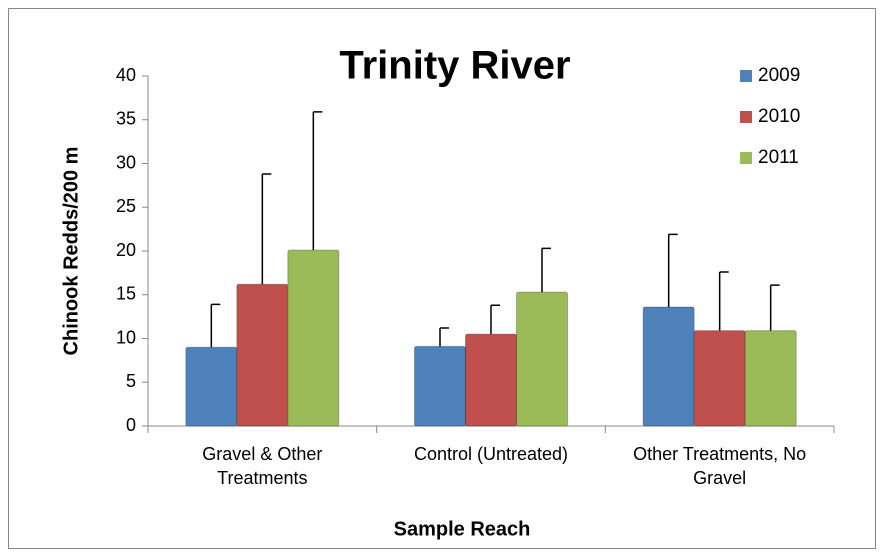 Image resolution: width=883 pixels, height=558 pixels. I want to click on legend-label: 2009, so click(779, 75).